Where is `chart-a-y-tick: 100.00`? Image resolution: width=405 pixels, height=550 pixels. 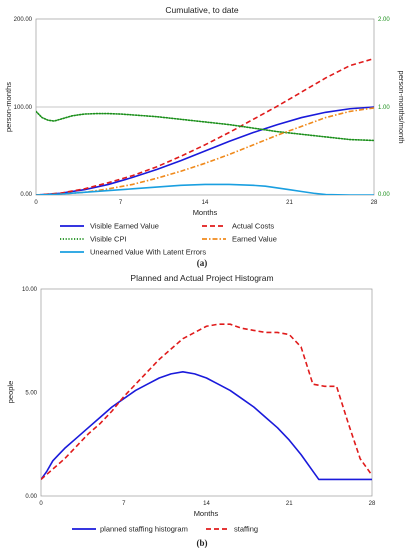 chart-a-y-tick: 100.00 is located at coordinates (23, 108).